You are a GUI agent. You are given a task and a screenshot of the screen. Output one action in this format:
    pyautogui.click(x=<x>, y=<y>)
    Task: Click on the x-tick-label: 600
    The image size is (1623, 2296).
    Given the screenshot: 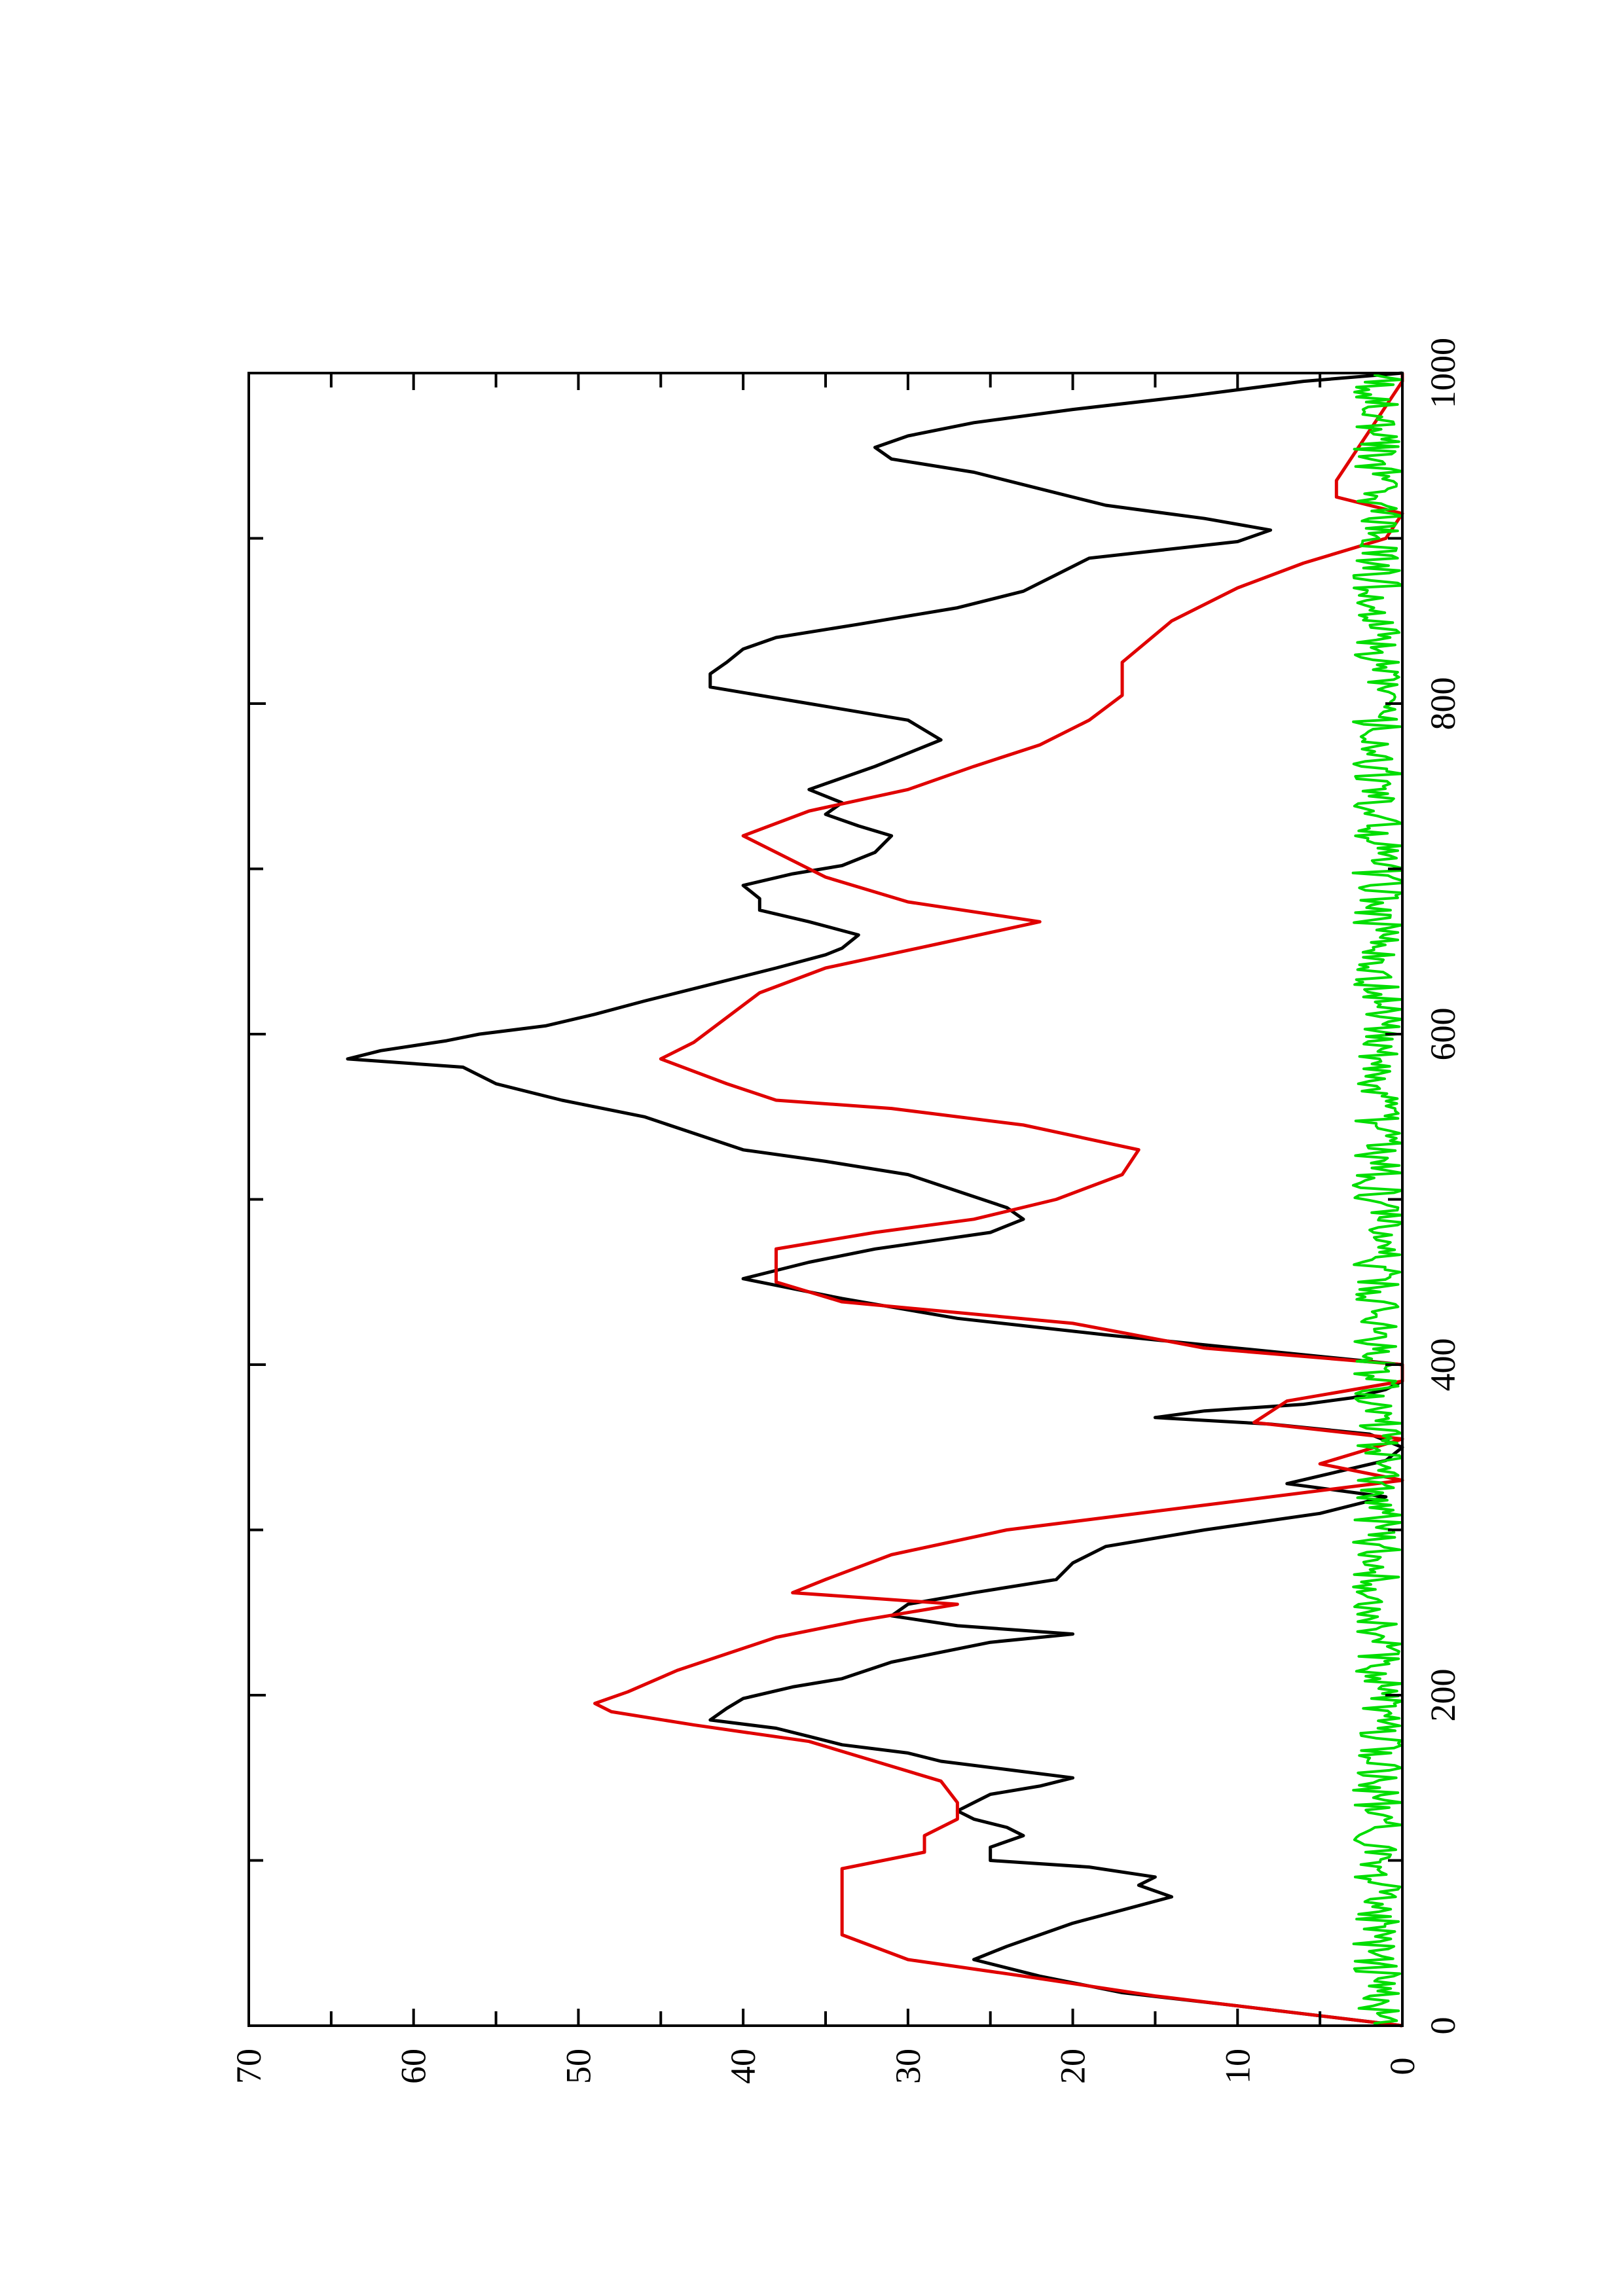 What is the action you would take?
    pyautogui.click(x=1443, y=1034)
    